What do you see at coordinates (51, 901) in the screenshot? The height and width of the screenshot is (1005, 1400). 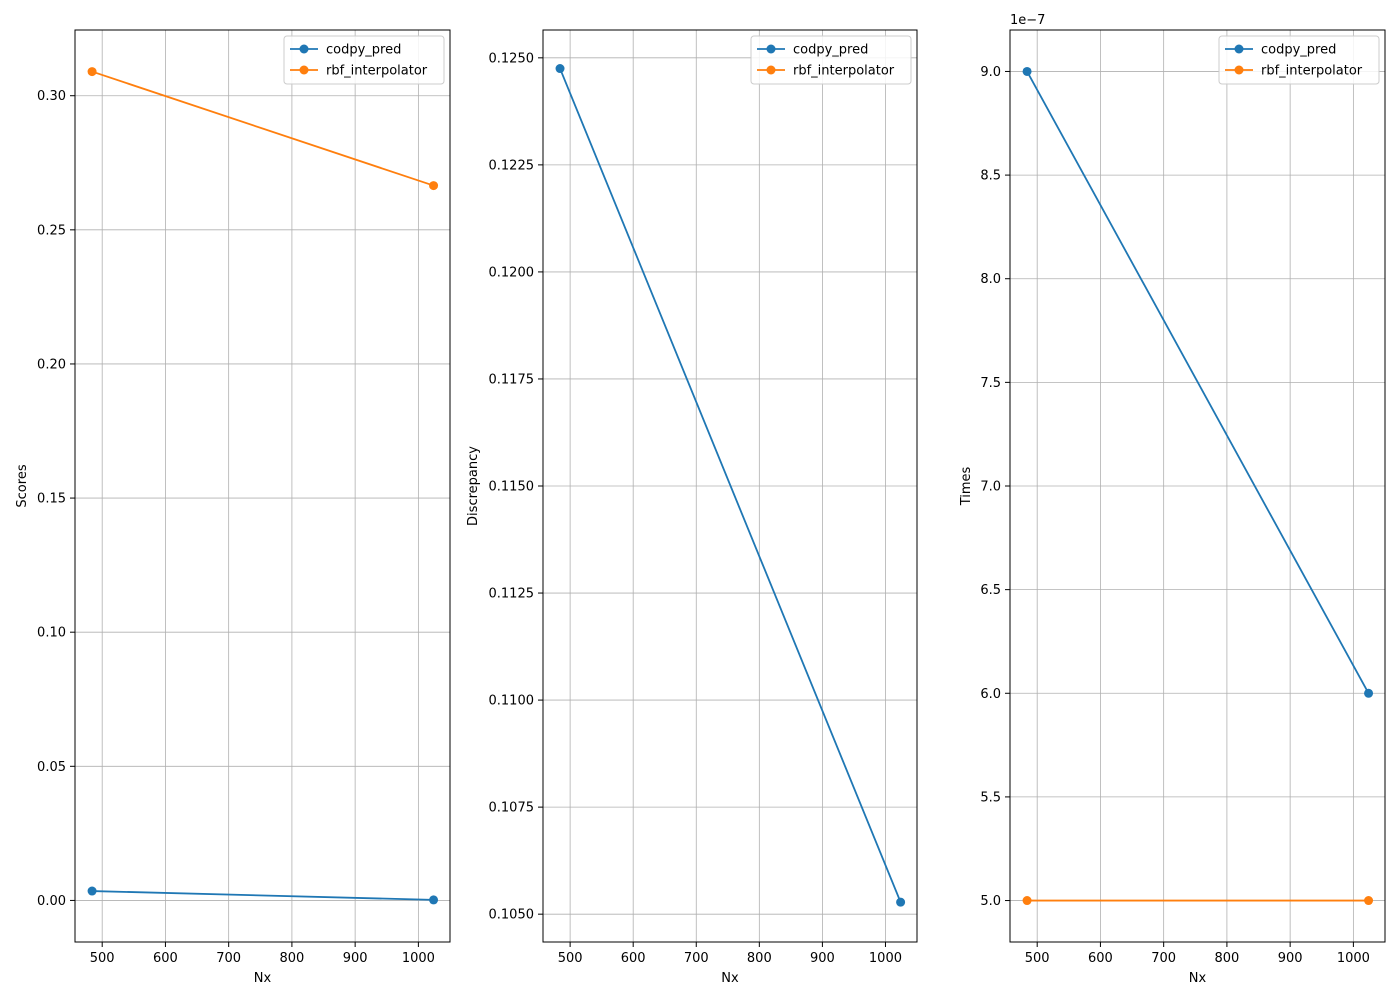 I see `y-tick-label: 0.00` at bounding box center [51, 901].